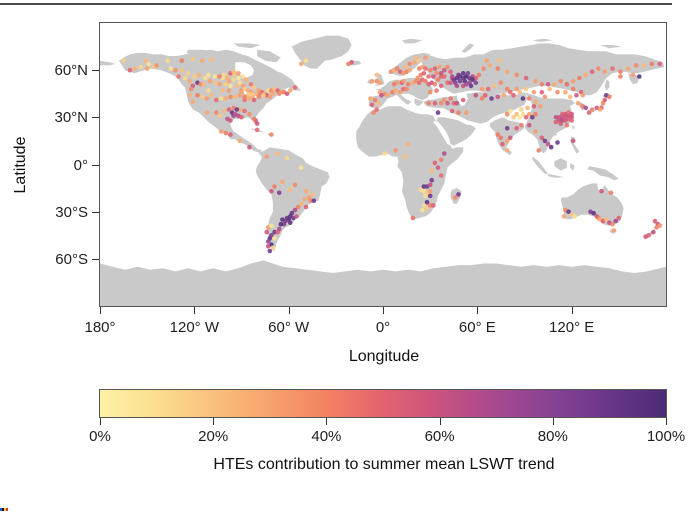 Image resolution: width=688 pixels, height=513 pixels. What do you see at coordinates (71, 118) in the screenshot?
I see `y-axis-tick-label: 30°N` at bounding box center [71, 118].